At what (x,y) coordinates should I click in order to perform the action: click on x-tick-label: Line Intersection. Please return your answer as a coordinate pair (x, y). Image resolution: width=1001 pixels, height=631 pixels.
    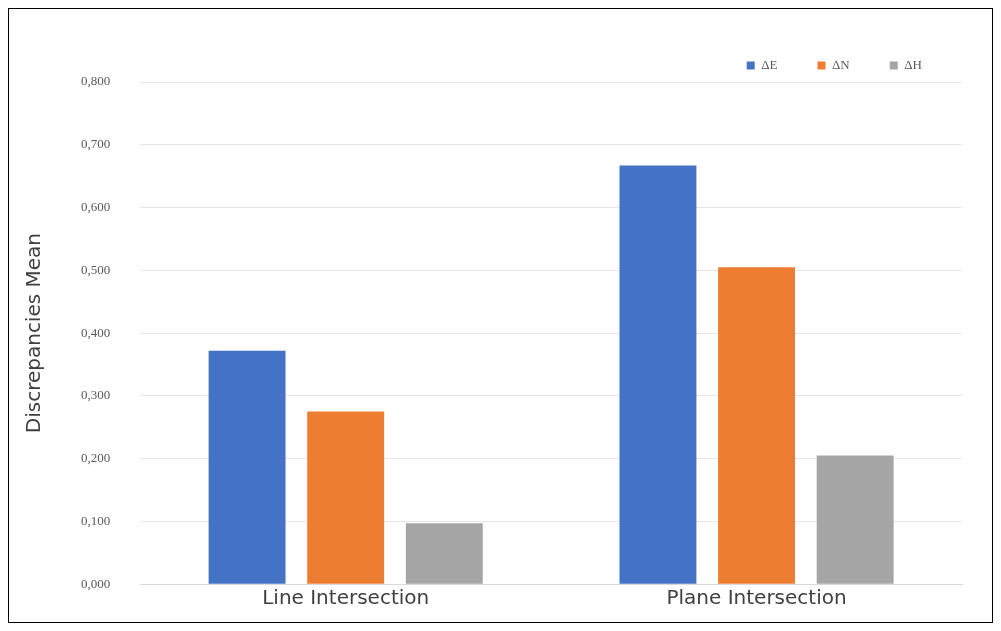
    Looking at the image, I should click on (346, 597).